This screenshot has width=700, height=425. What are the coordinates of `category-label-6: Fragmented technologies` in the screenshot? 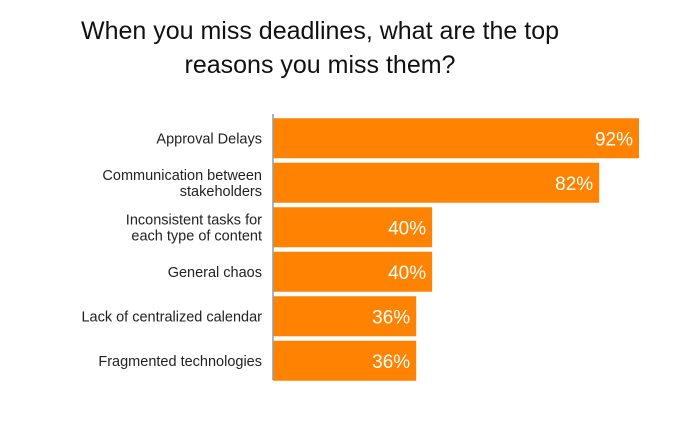 It's located at (180, 362).